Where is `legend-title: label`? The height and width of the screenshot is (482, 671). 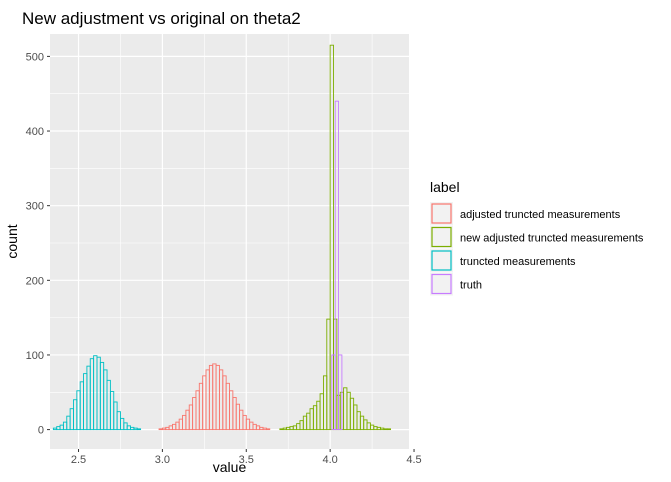 legend-title: label is located at coordinates (445, 187).